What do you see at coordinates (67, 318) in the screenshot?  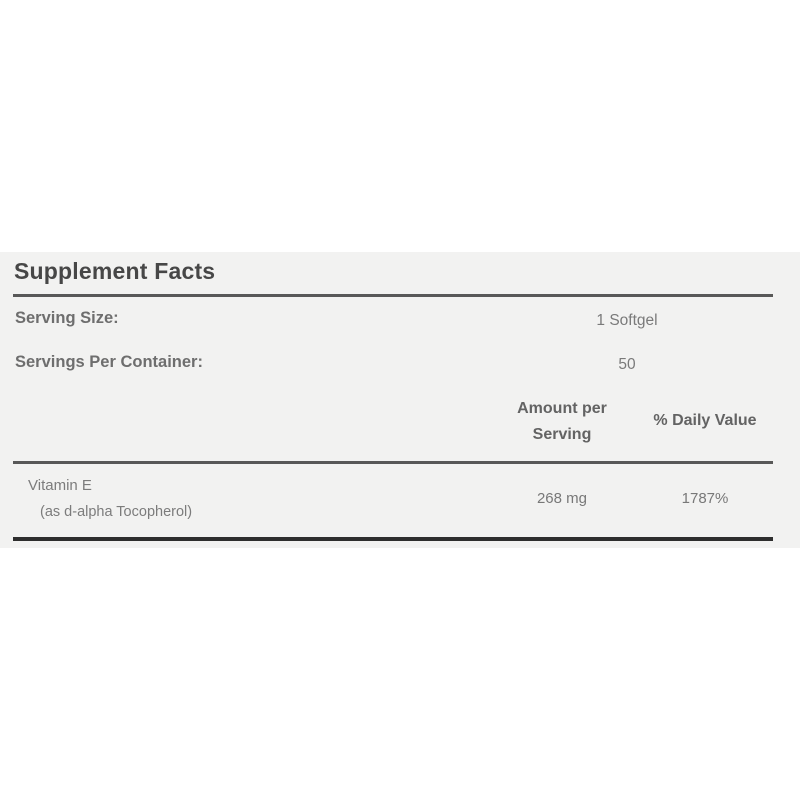 I see `serving-size-label: Serving Size:` at bounding box center [67, 318].